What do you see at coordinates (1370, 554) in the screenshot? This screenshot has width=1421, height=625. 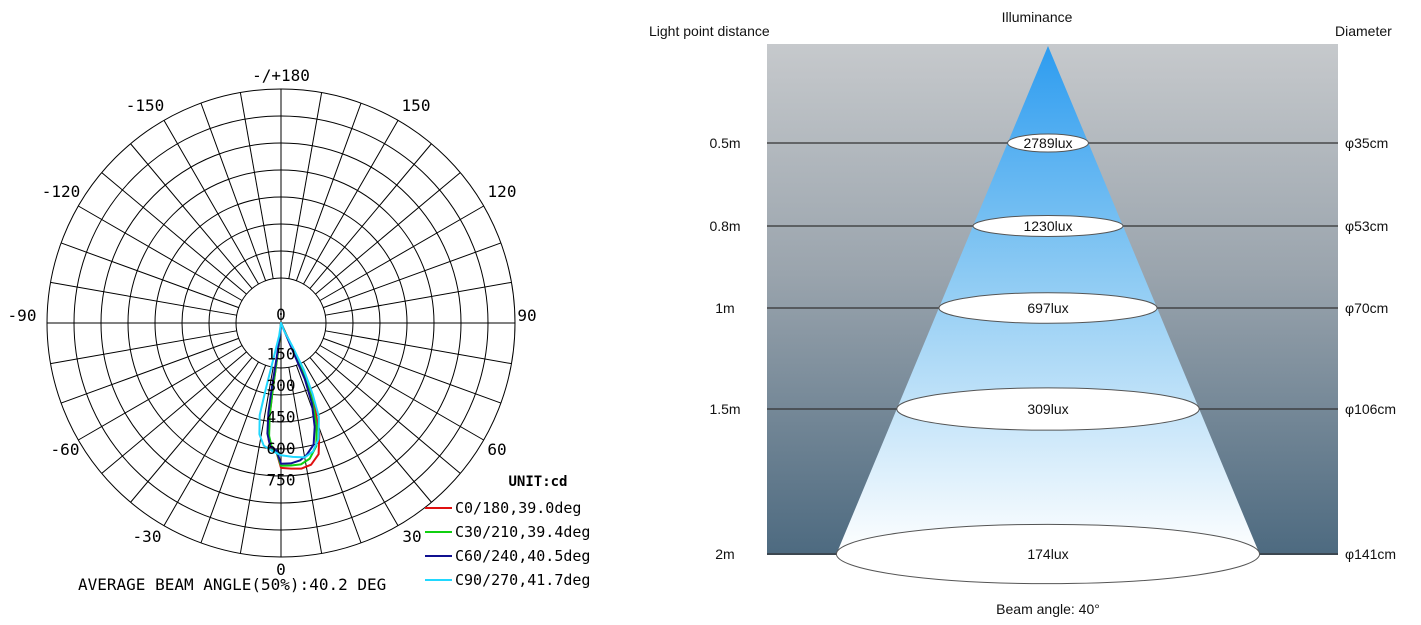 I see `diameter-label: φ141cm` at bounding box center [1370, 554].